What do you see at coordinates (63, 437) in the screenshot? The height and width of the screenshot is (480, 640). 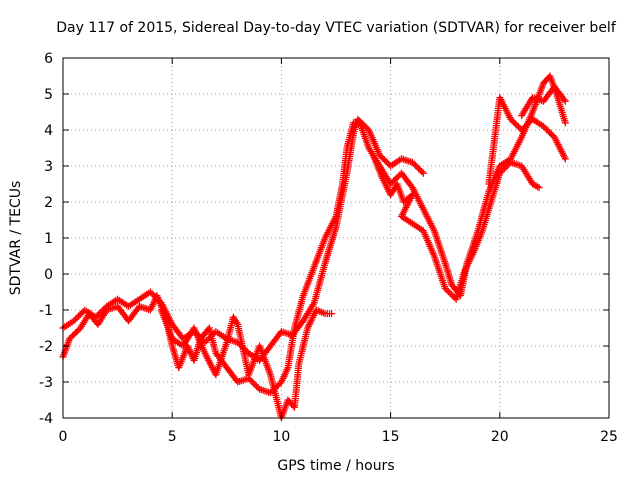 I see `x-tick-label: 0` at bounding box center [63, 437].